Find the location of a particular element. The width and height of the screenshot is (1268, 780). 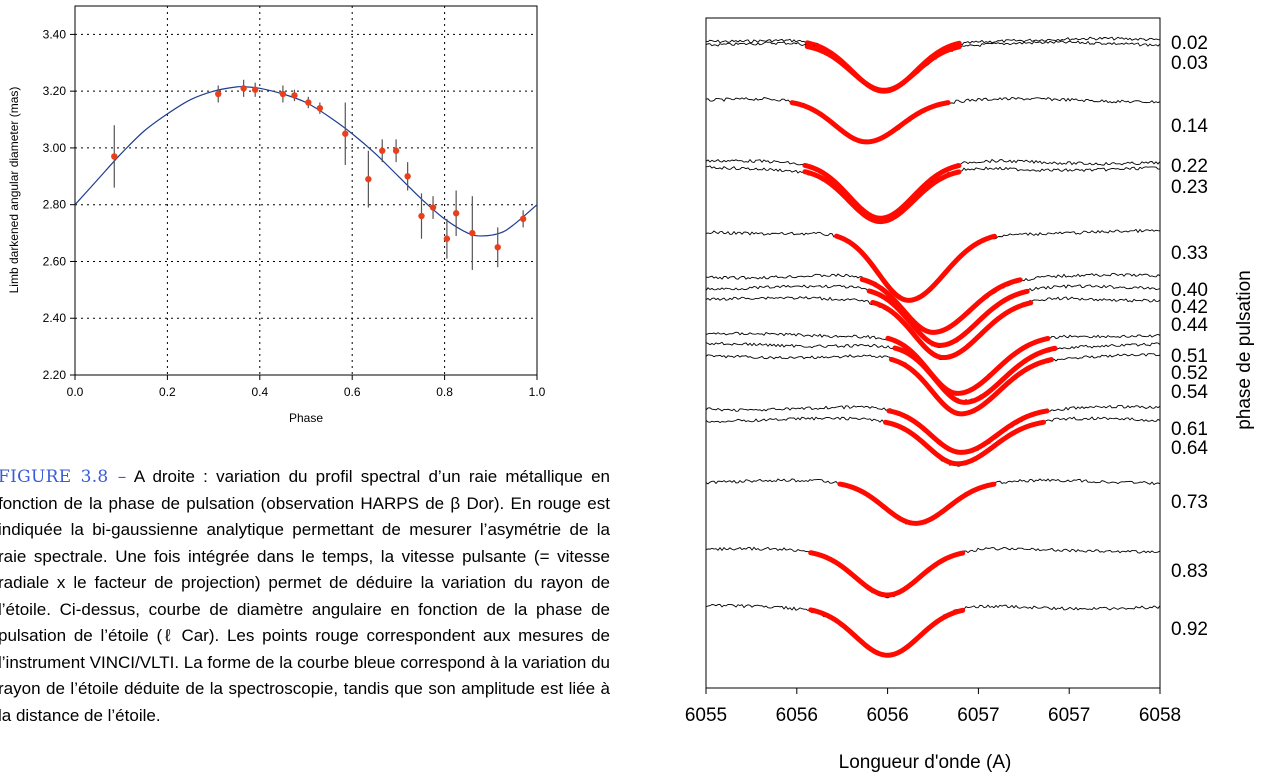

phase-label: 0.83 is located at coordinates (1189, 571).